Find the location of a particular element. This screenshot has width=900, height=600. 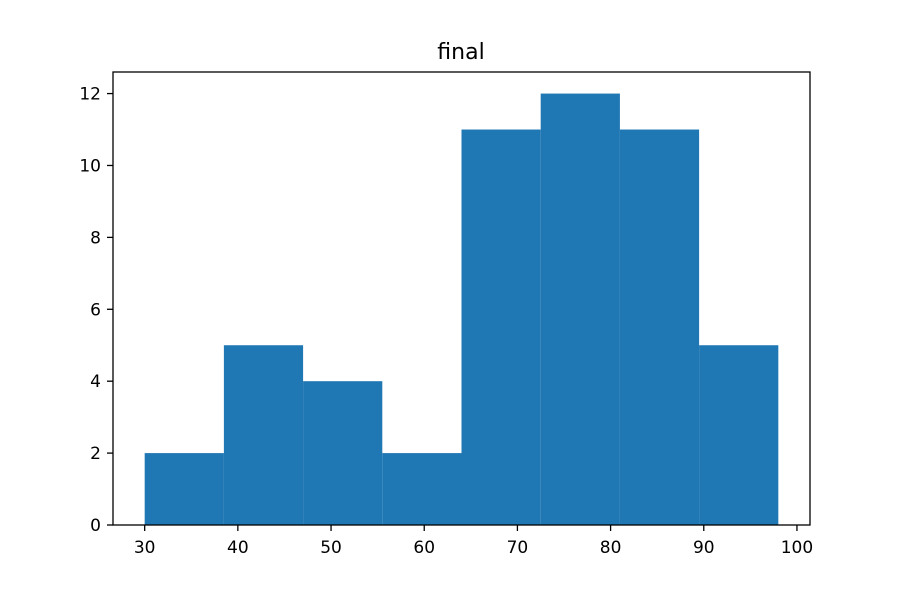

x-tick-label: 40 is located at coordinates (238, 548).